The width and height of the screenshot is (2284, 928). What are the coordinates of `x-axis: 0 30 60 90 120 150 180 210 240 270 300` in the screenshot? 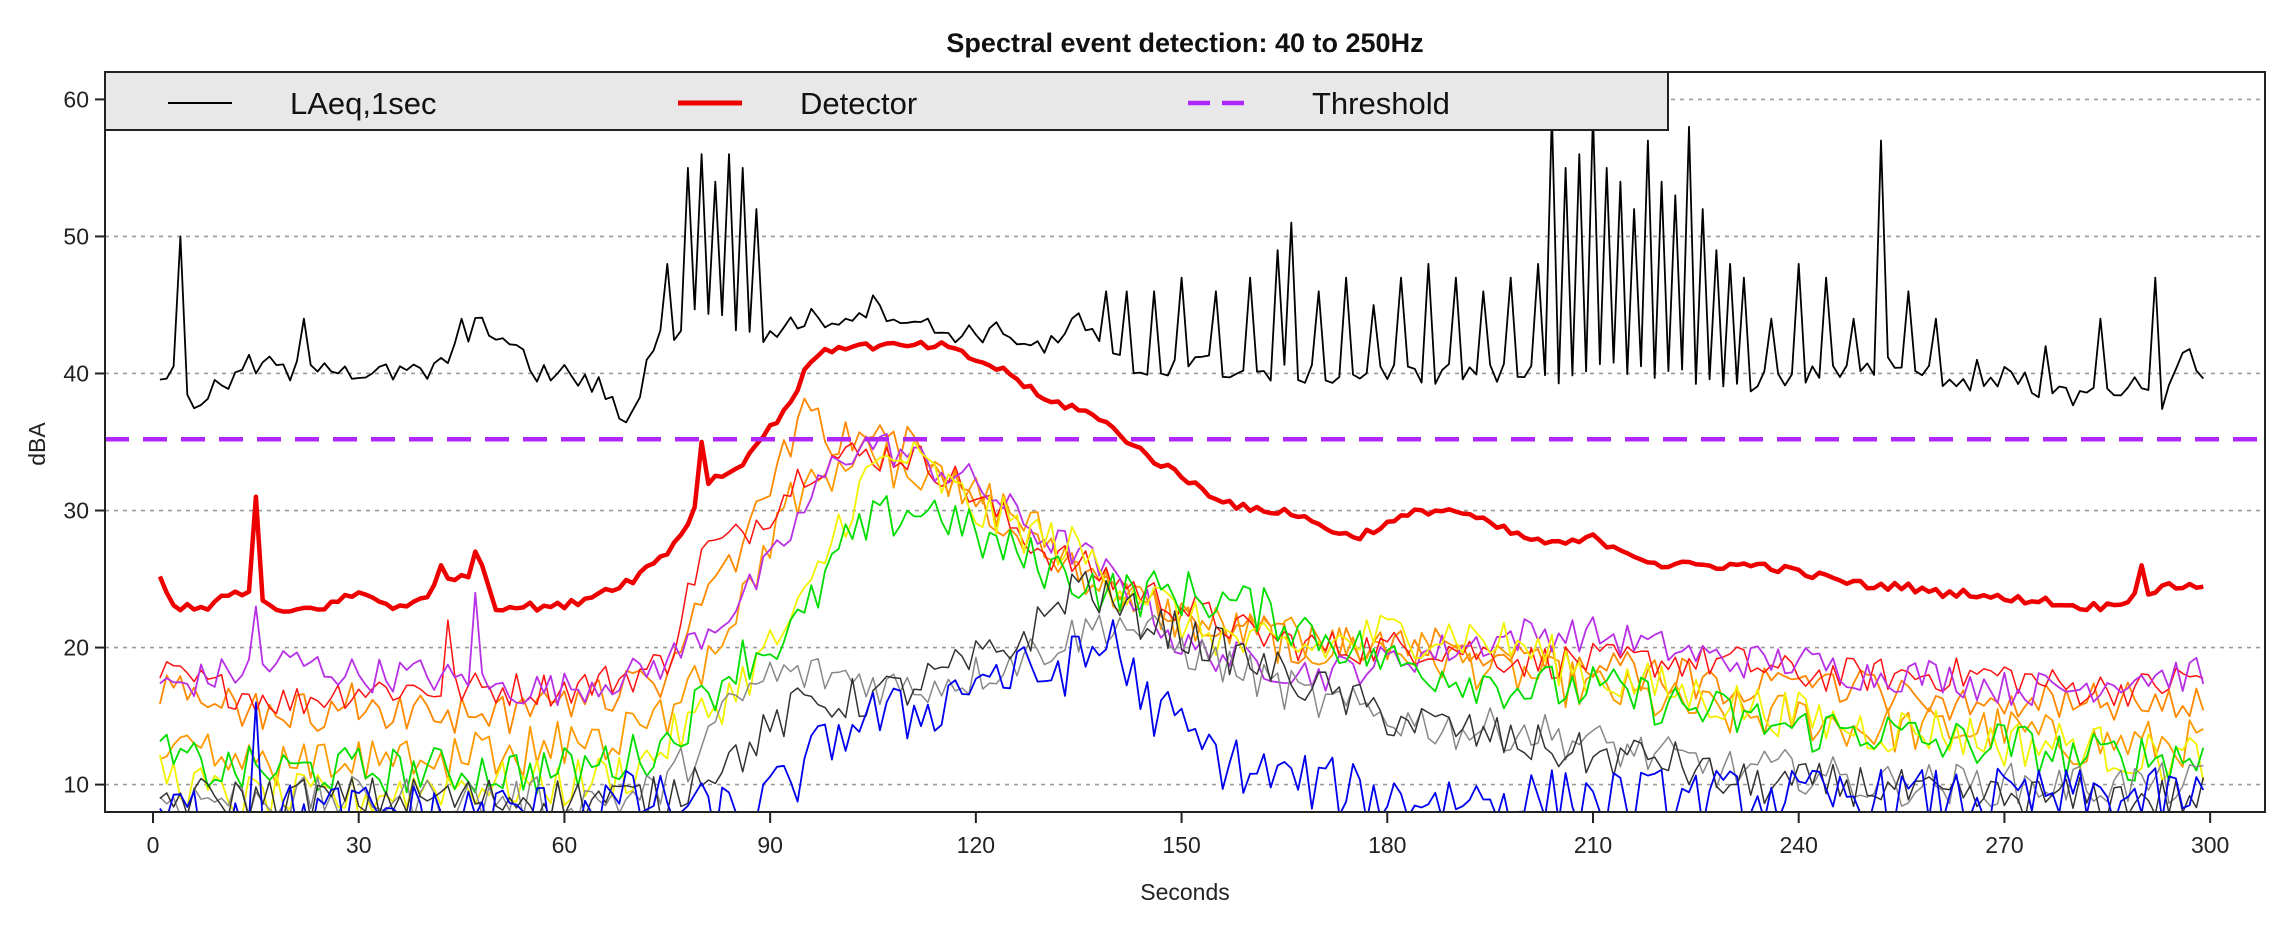 It's located at (1188, 835).